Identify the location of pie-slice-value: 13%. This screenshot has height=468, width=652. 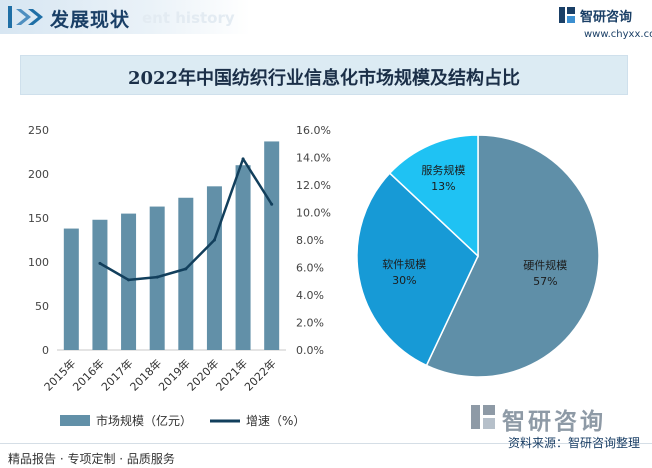
(443, 186).